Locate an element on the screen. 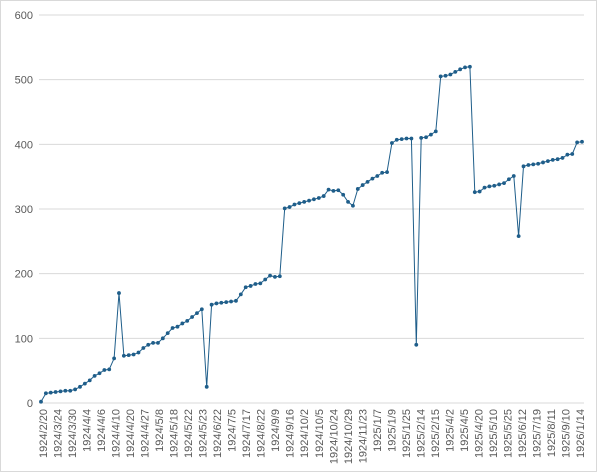 This screenshot has height=476, width=597. x-tick-label: 1924/7/5 is located at coordinates (233, 430).